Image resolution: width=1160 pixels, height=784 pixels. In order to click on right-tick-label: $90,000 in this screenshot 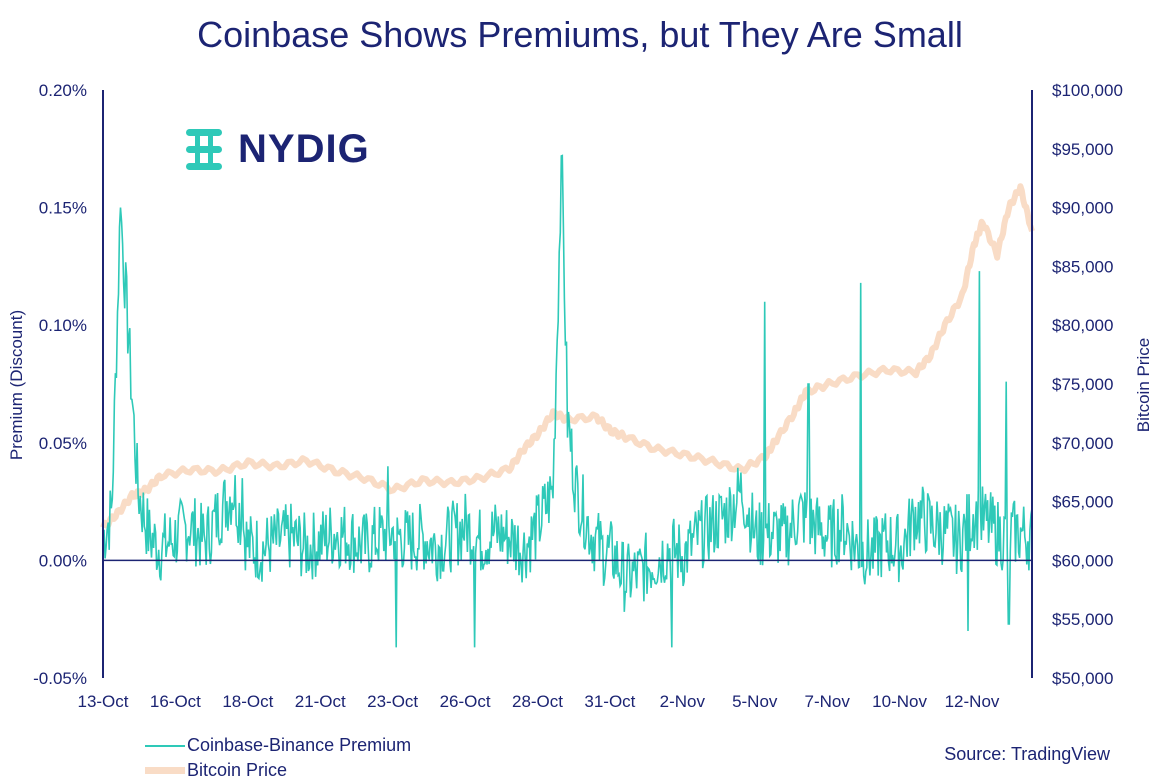, I will do `click(1082, 208)`.